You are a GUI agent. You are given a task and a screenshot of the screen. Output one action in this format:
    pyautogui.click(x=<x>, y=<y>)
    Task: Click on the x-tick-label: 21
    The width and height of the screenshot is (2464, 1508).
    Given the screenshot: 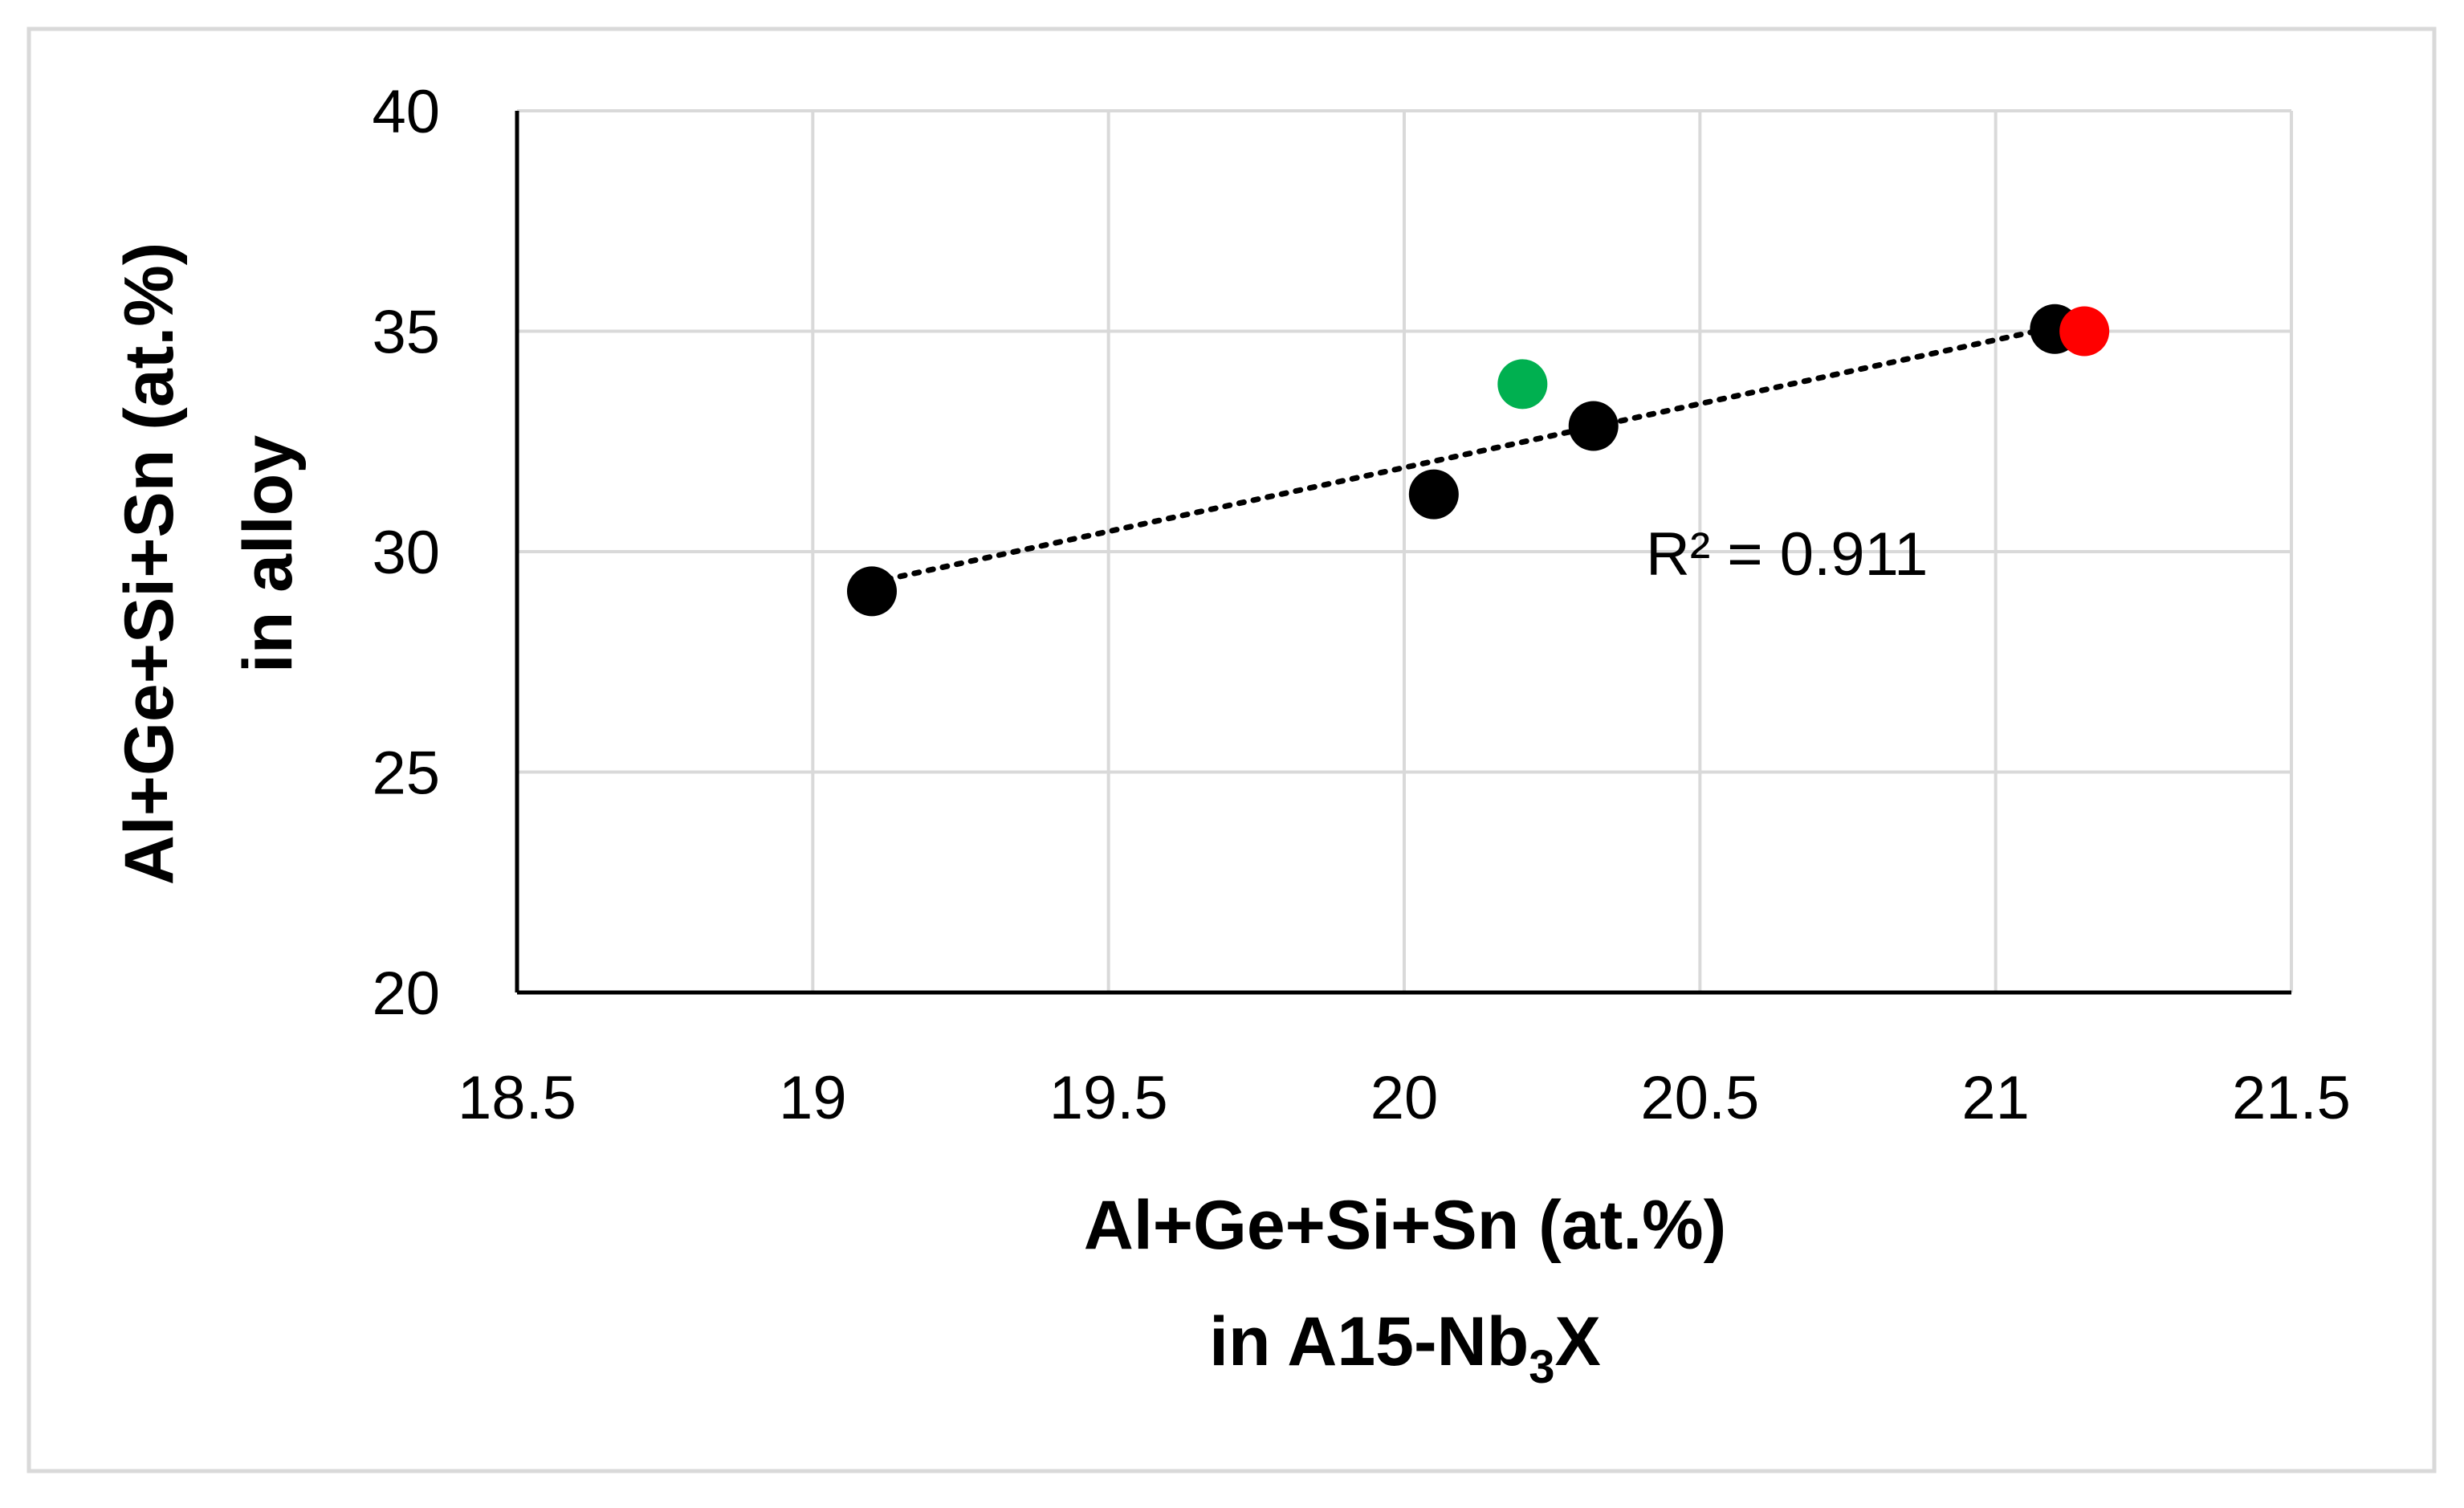 What is the action you would take?
    pyautogui.click(x=1995, y=1098)
    